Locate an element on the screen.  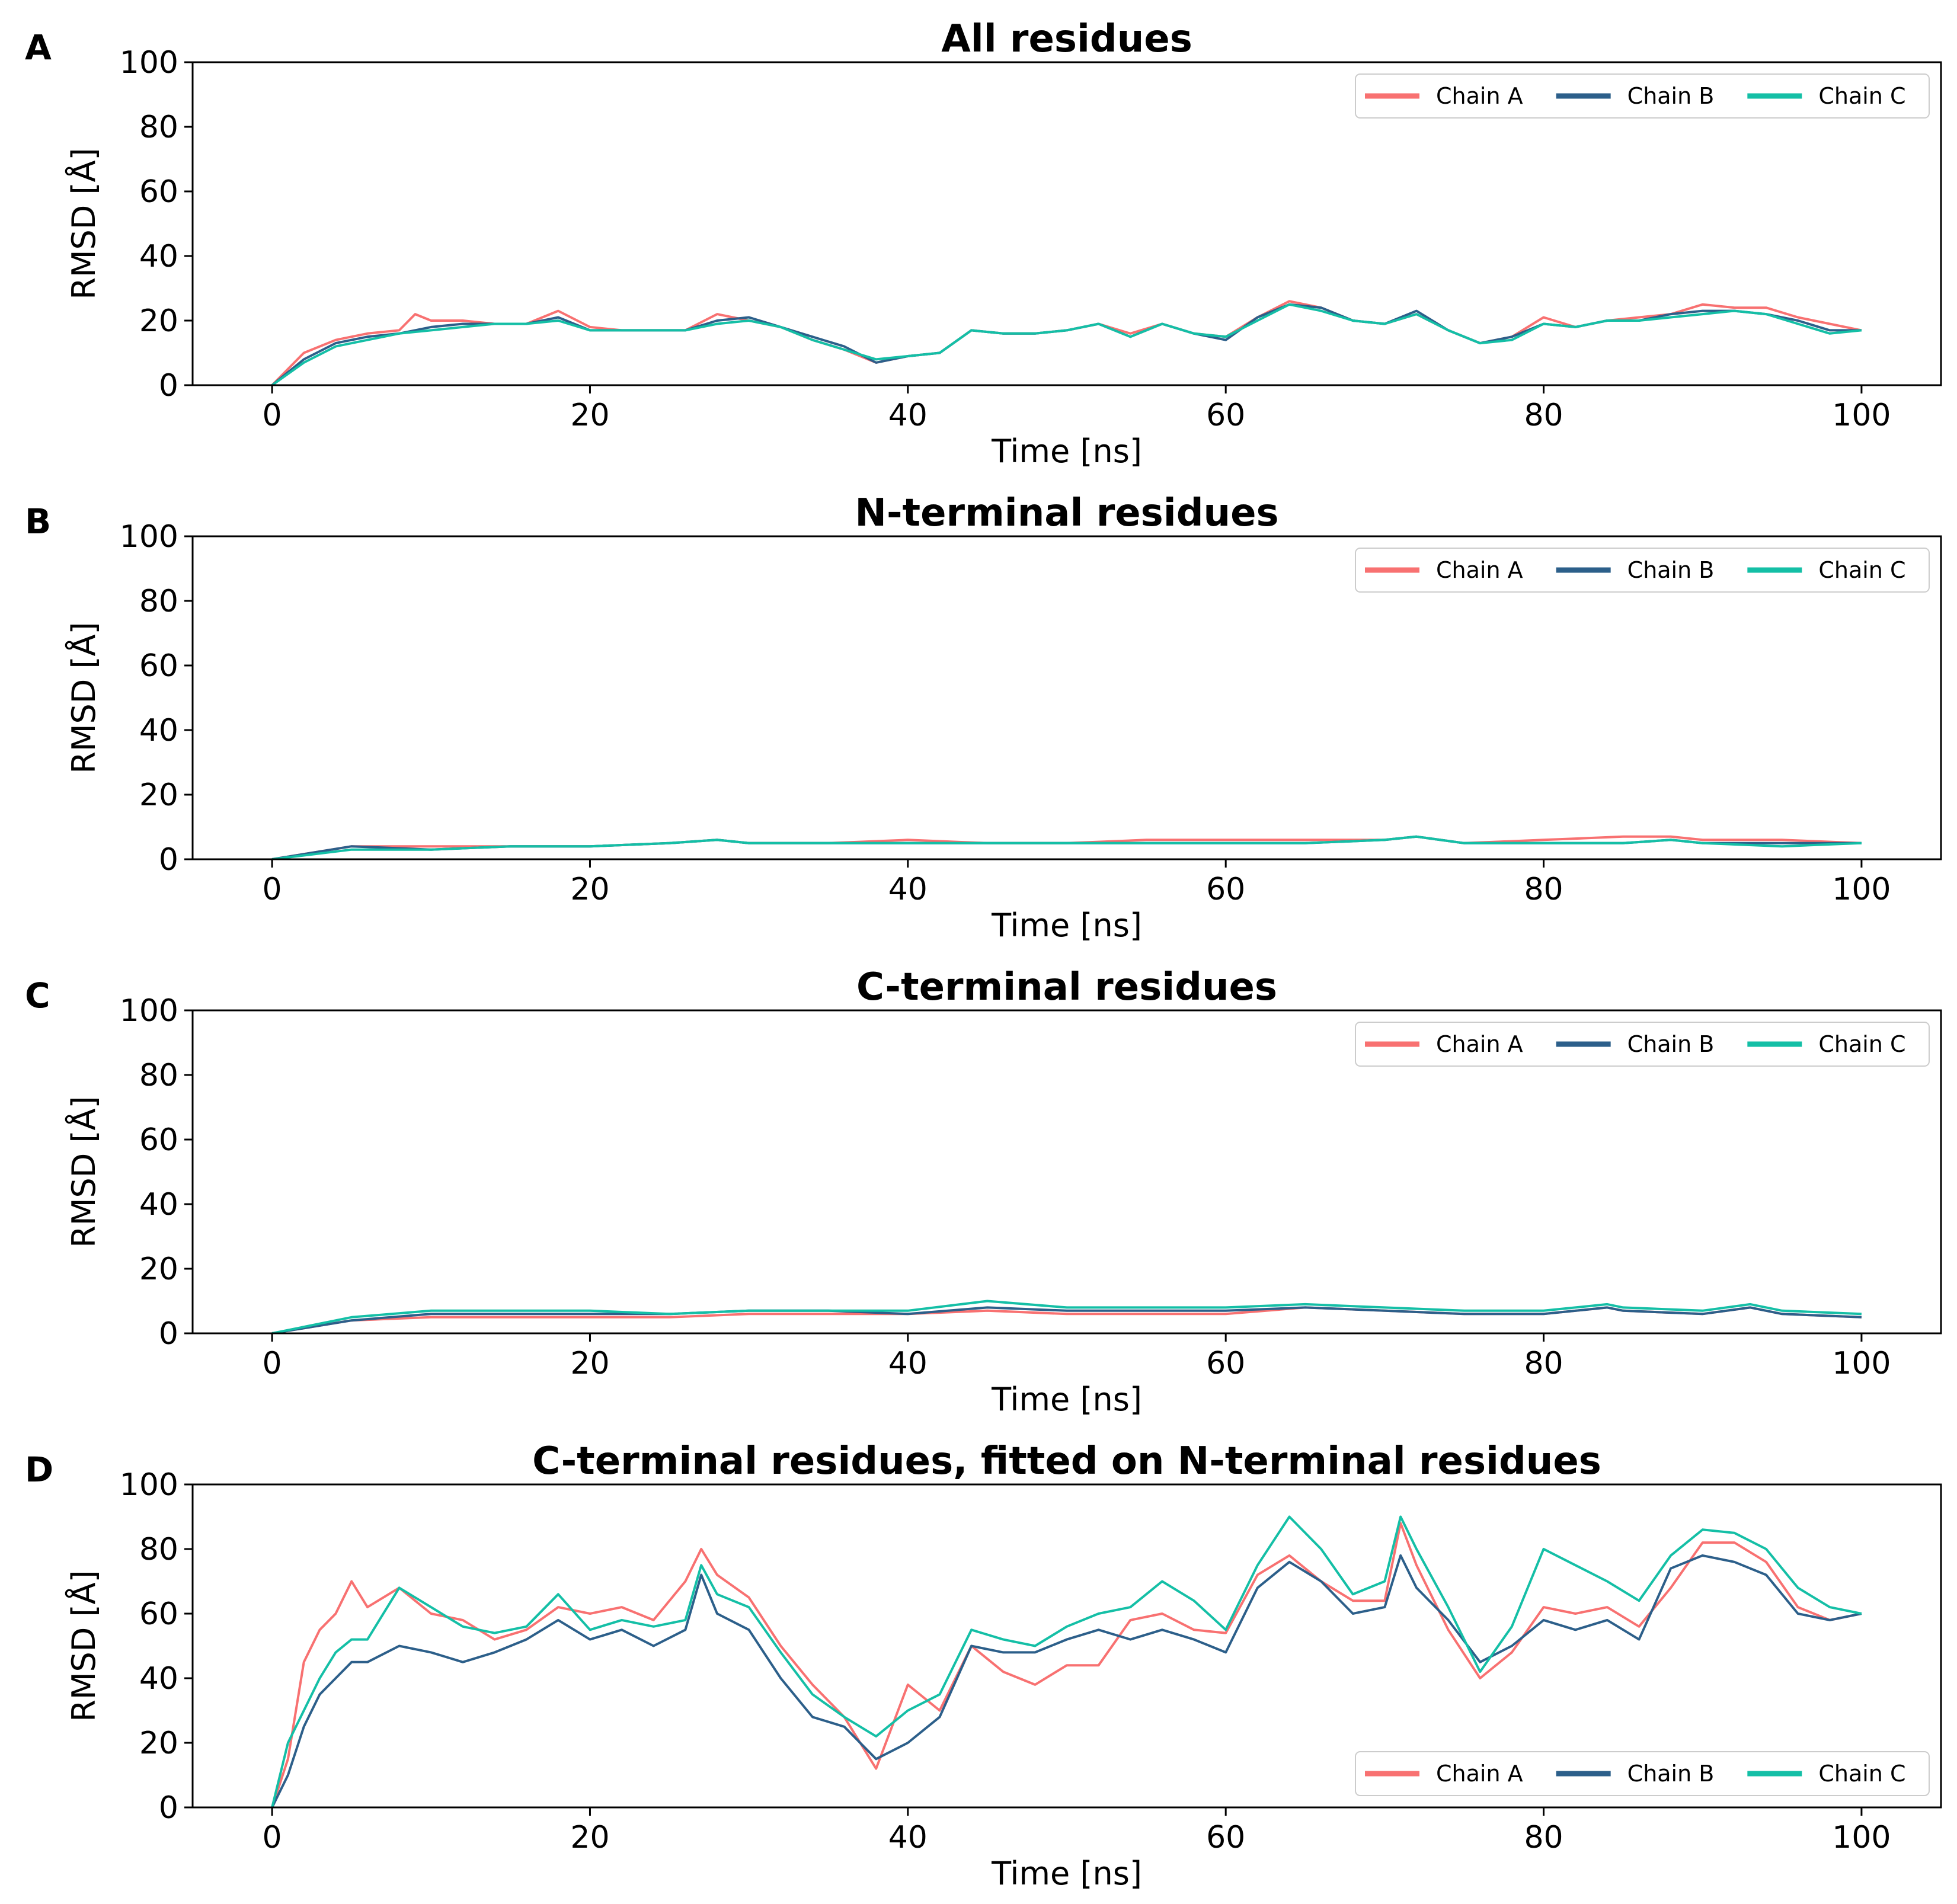
panel-label: B is located at coordinates (38, 521).